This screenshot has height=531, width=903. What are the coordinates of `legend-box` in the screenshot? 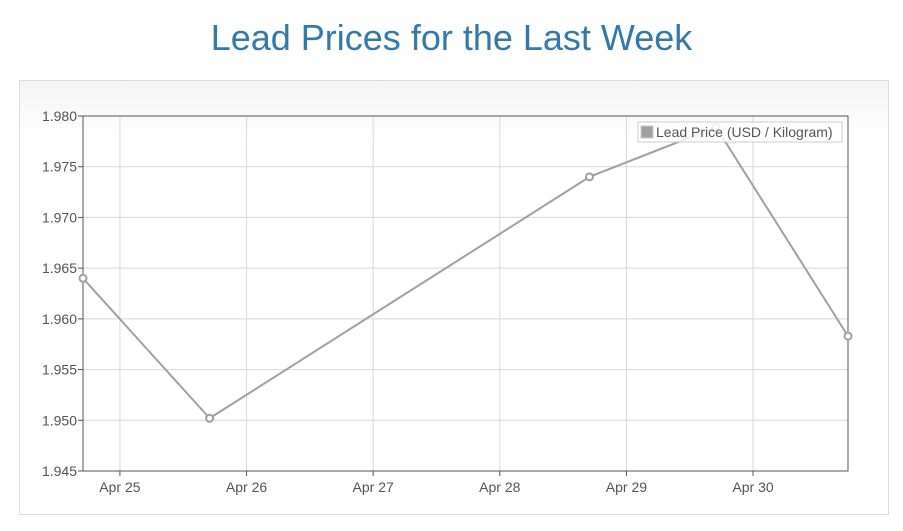 It's located at (740, 132).